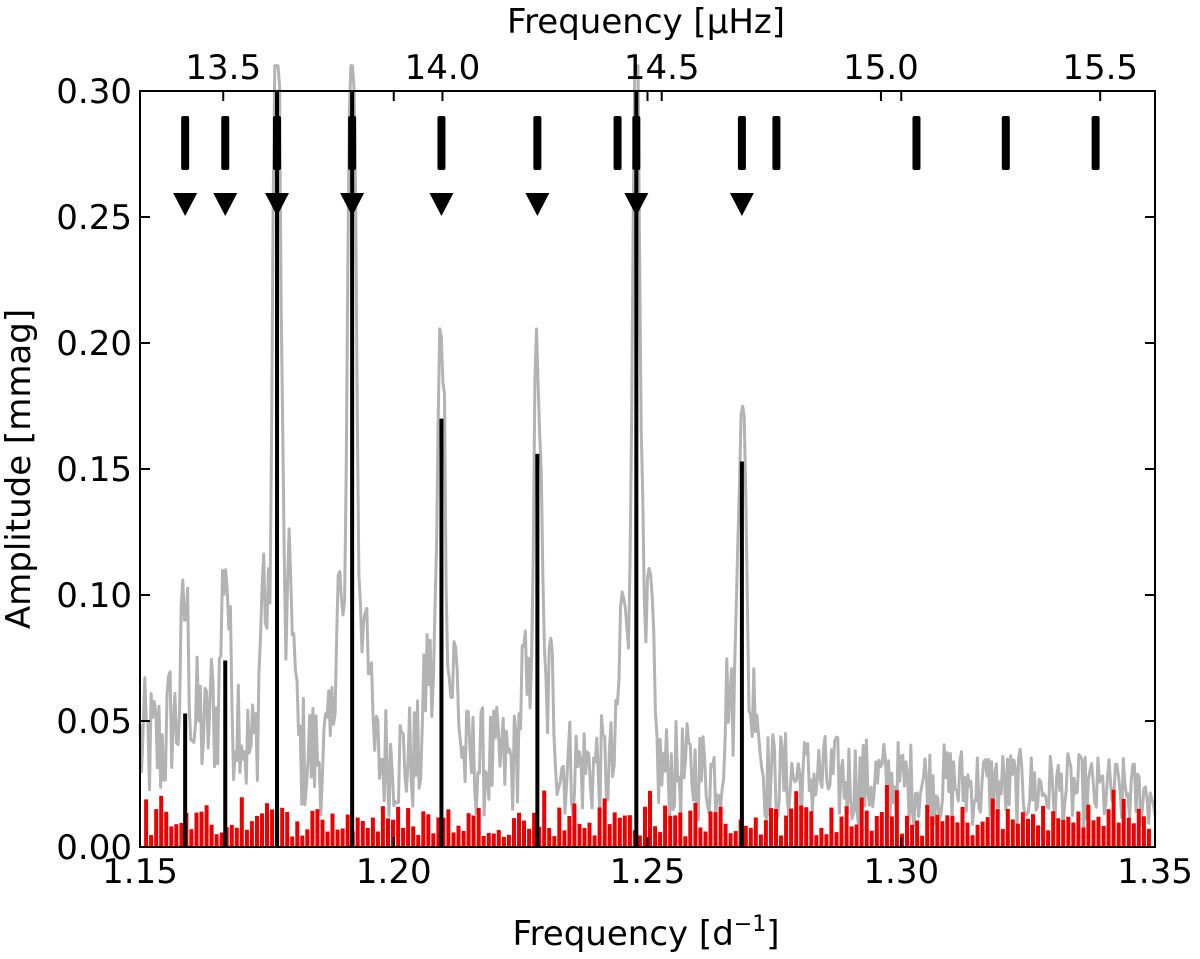  I want to click on x-tick-label: 1.15, so click(140, 872).